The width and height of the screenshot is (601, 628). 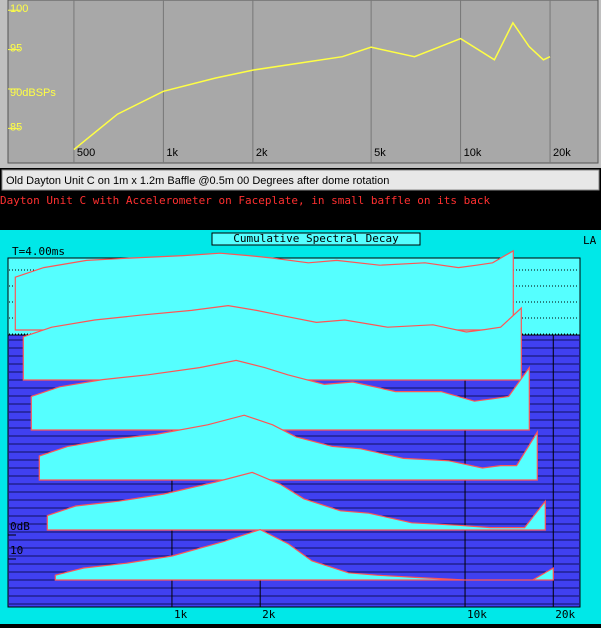 I want to click on x-tick-label: 500, so click(x=86, y=153).